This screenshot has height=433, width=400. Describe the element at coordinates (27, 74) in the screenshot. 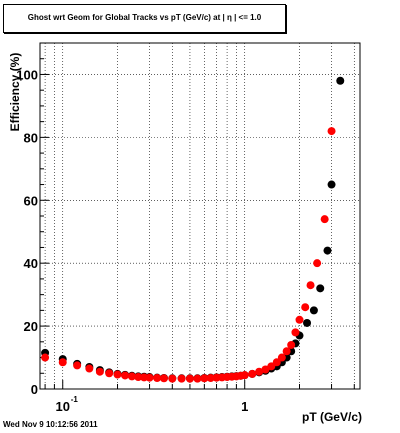

I see `y-tick-label: 100` at that location.